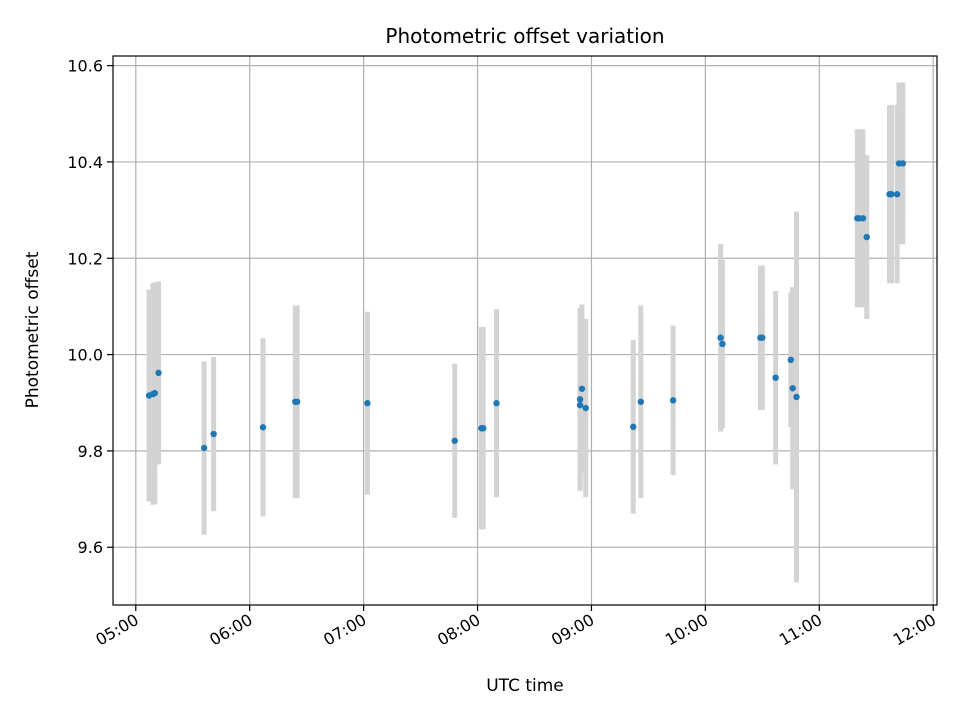  What do you see at coordinates (90, 547) in the screenshot?
I see `y-tick-label: 9.6` at bounding box center [90, 547].